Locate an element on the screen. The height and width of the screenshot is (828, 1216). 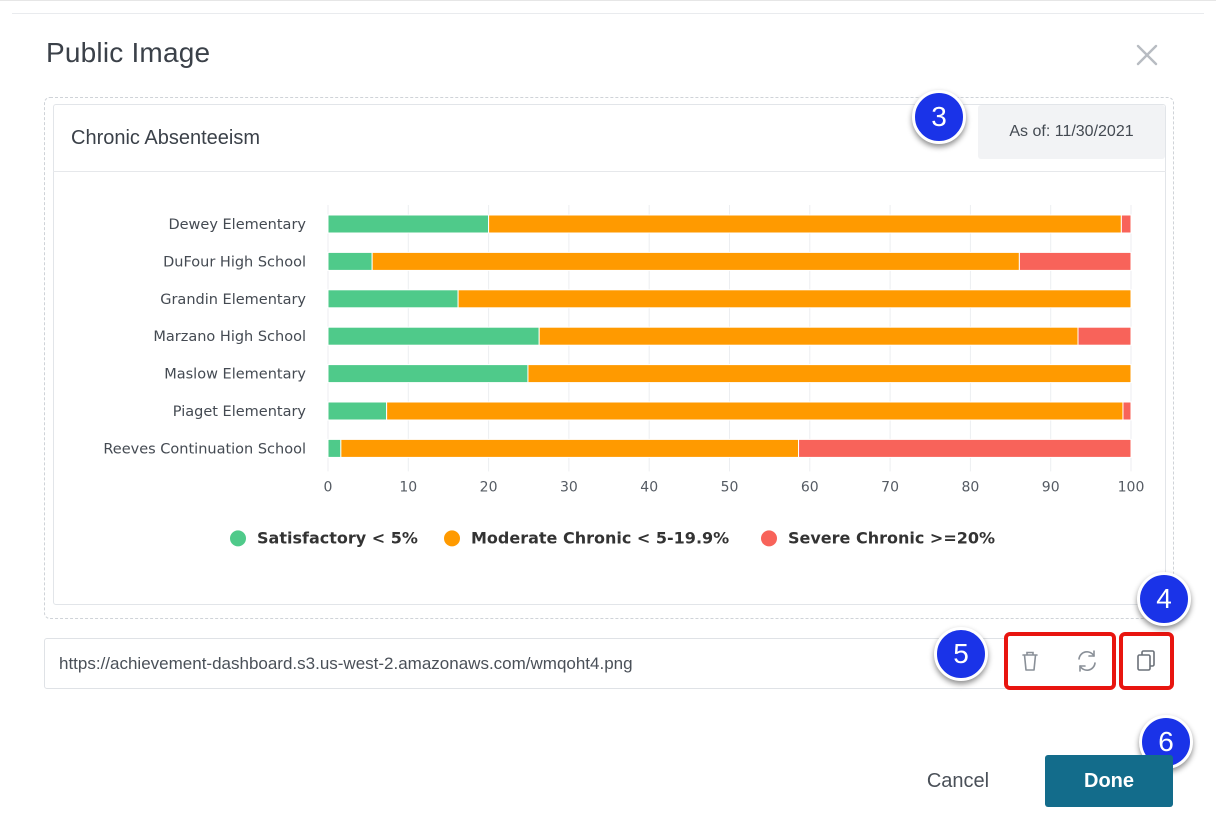
x-tick-label: 80 is located at coordinates (970, 487).